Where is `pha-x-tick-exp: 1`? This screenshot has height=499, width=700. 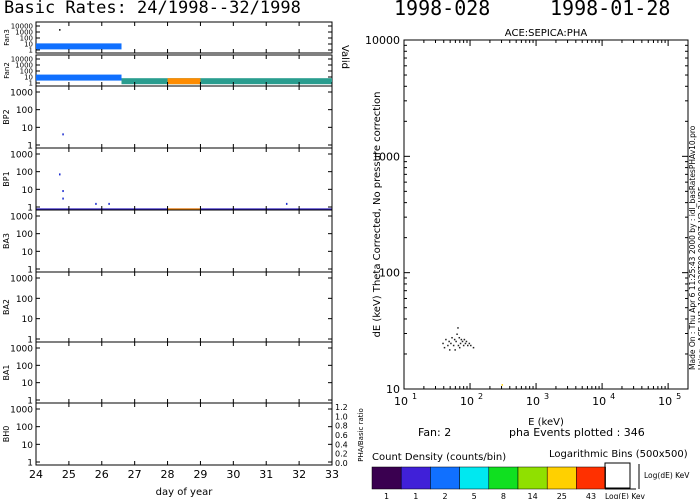 pha-x-tick-exp: 1 is located at coordinates (414, 396).